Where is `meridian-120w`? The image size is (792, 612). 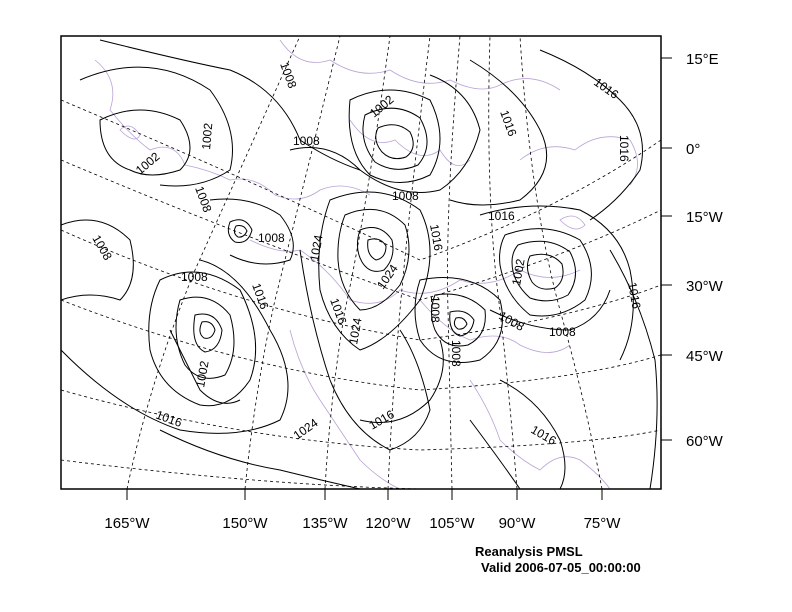
meridian-120w is located at coordinates (409, 262).